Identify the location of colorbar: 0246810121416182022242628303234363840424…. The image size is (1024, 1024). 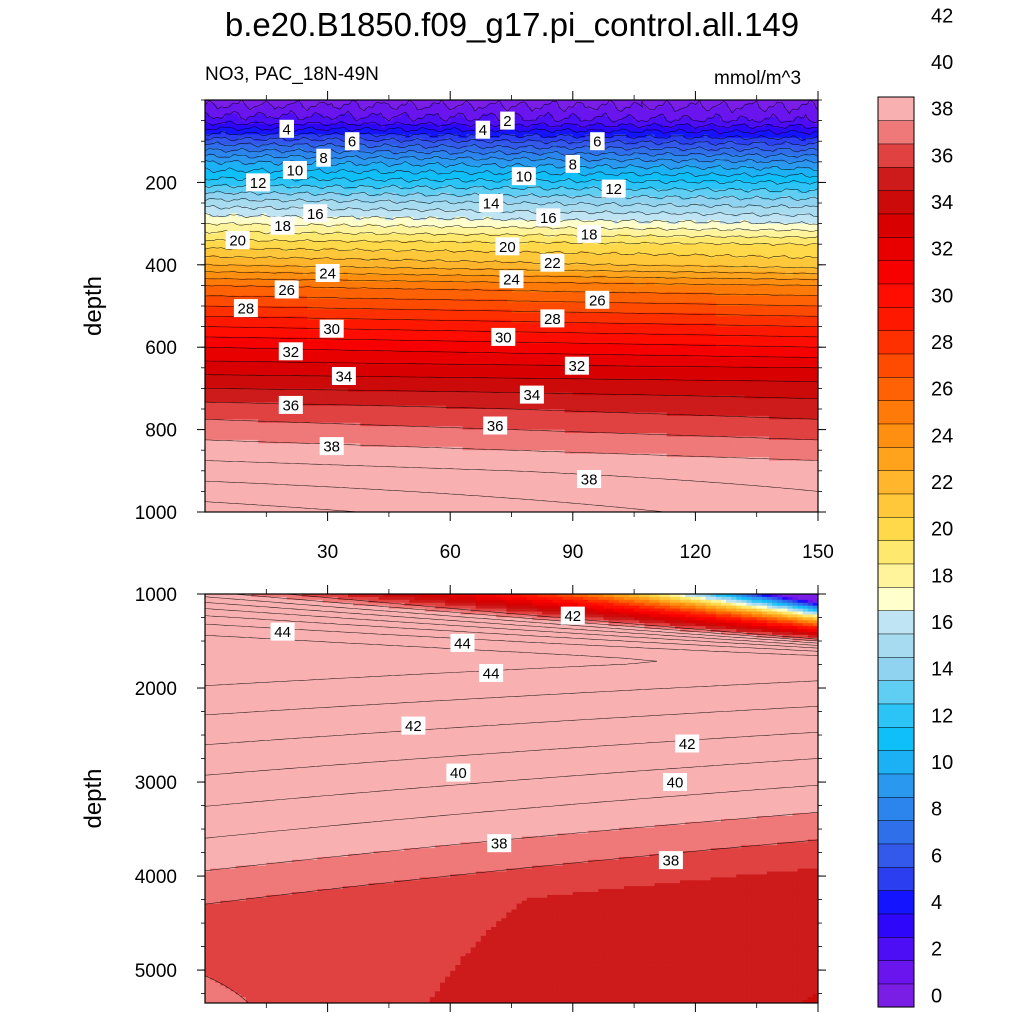
(915, 506).